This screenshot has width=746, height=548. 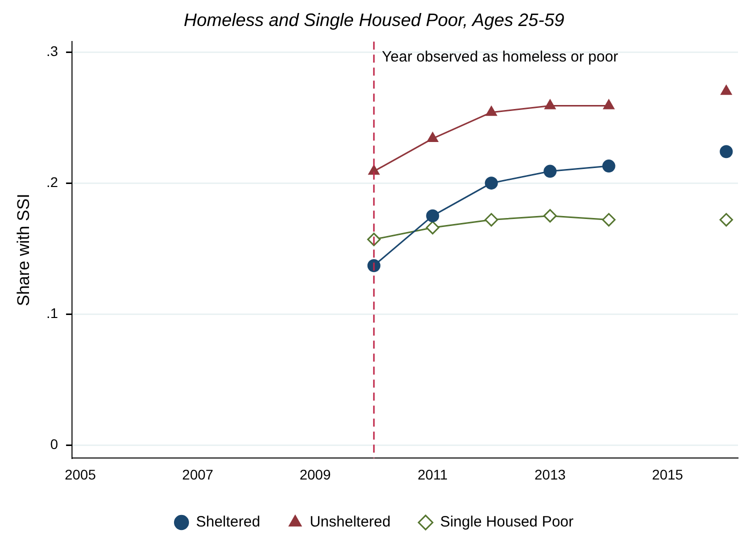 What do you see at coordinates (507, 522) in the screenshot?
I see `legend-label: Single Housed Poor` at bounding box center [507, 522].